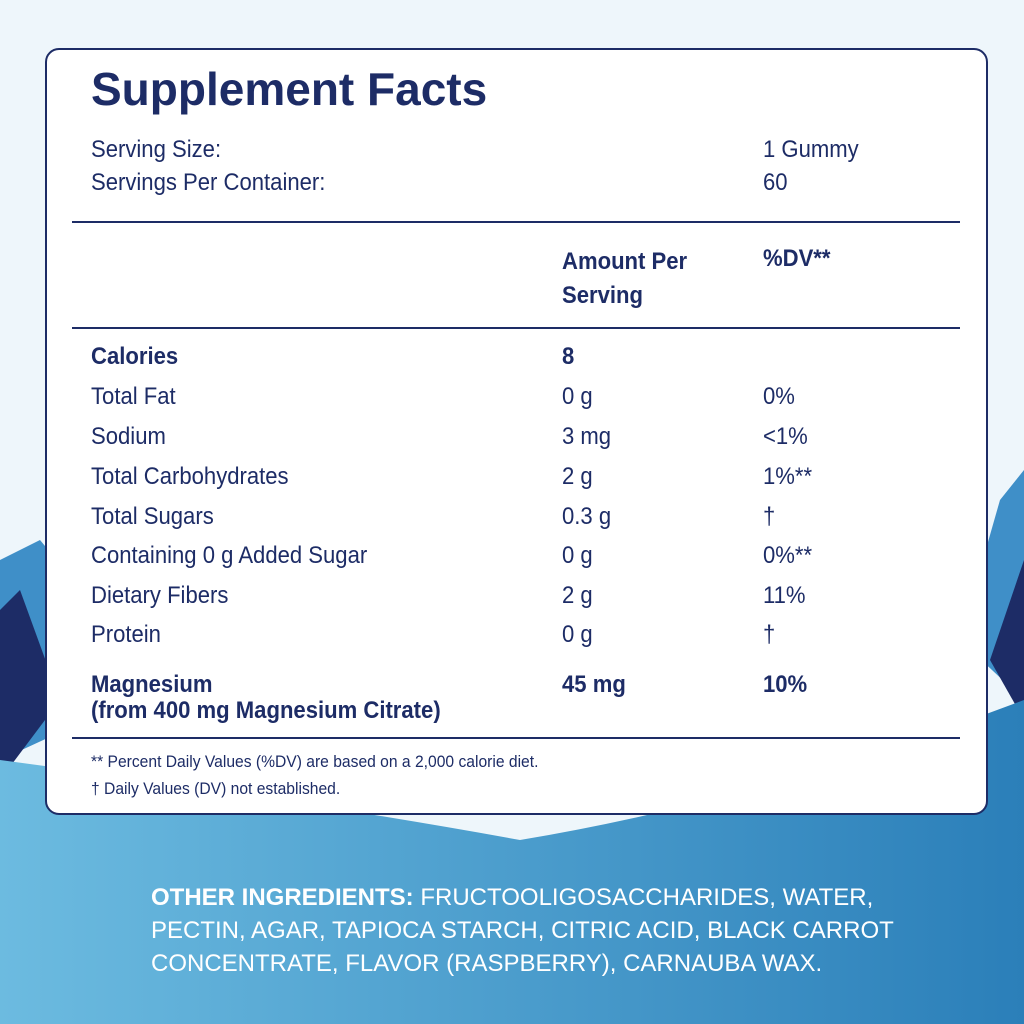 The image size is (1024, 1024). What do you see at coordinates (587, 436) in the screenshot?
I see `cell-amount: 3 mg` at bounding box center [587, 436].